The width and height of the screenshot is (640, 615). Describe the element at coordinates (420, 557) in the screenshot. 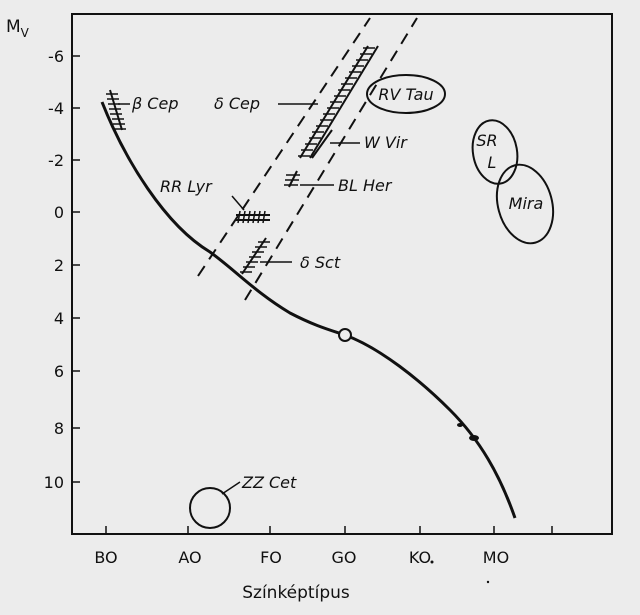

I see `x-tick-label: KO` at that location.